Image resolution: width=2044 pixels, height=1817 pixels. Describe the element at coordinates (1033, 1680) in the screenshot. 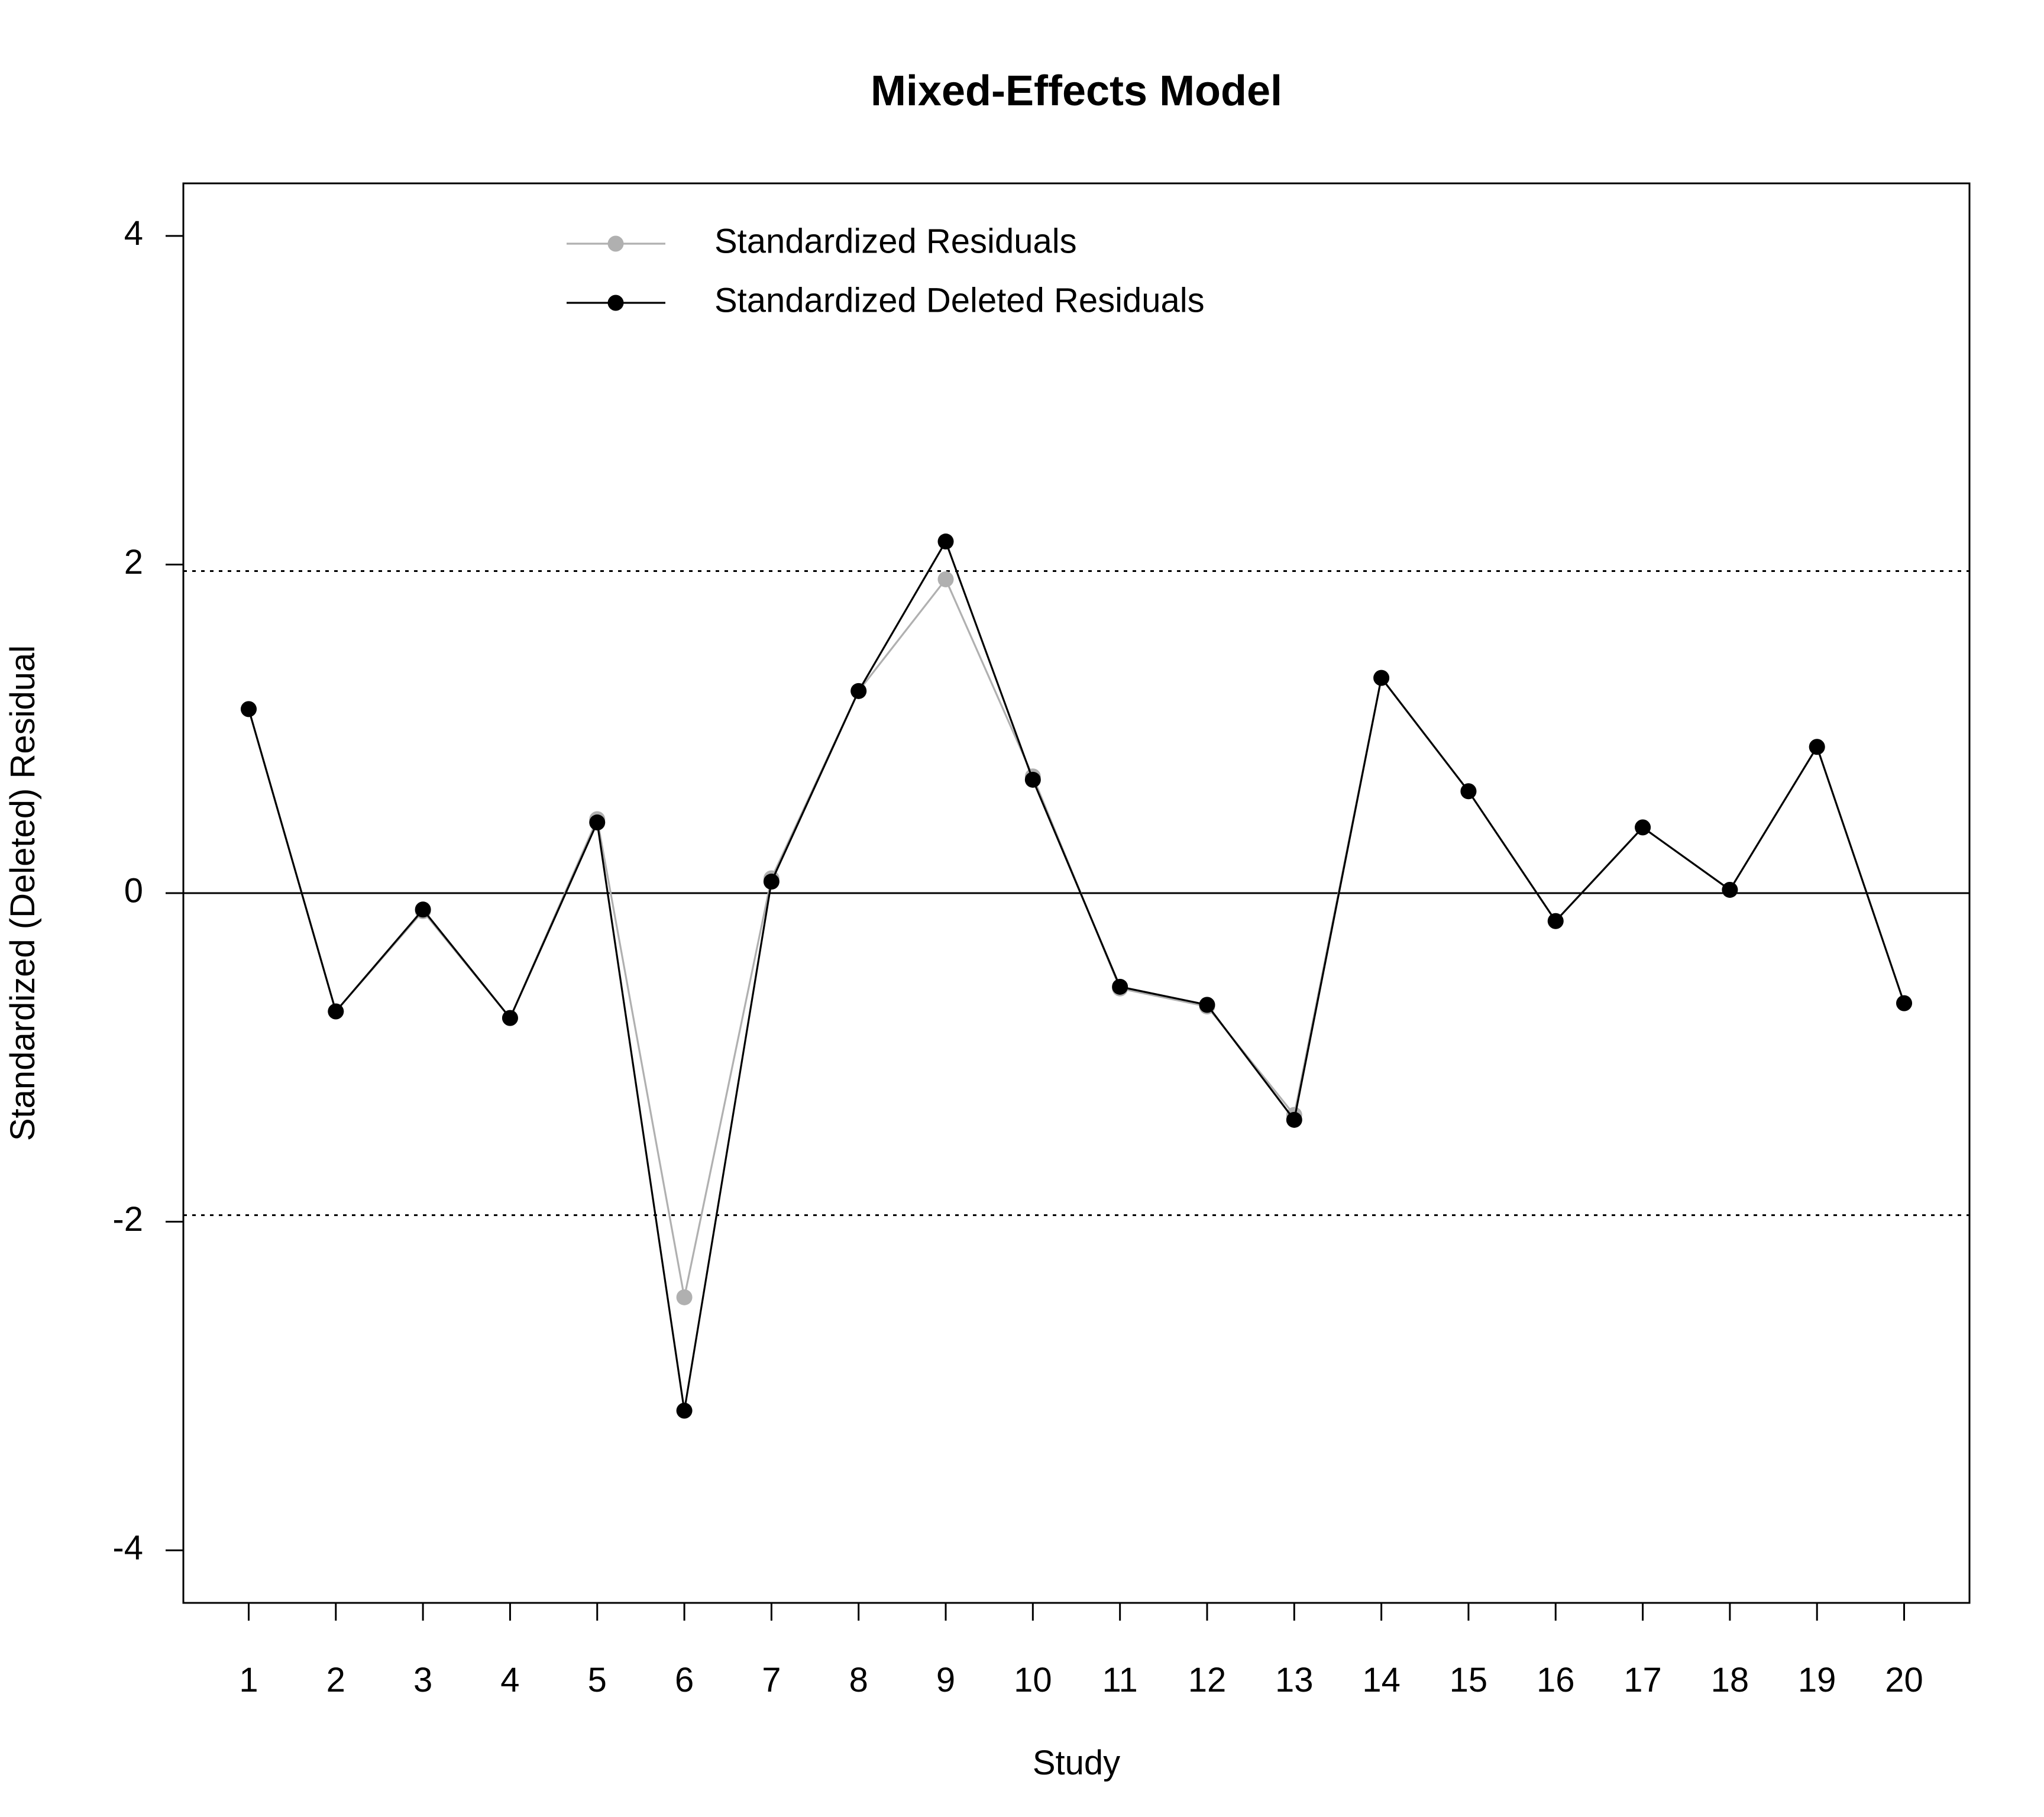

I see `x-tick-label: 10` at that location.